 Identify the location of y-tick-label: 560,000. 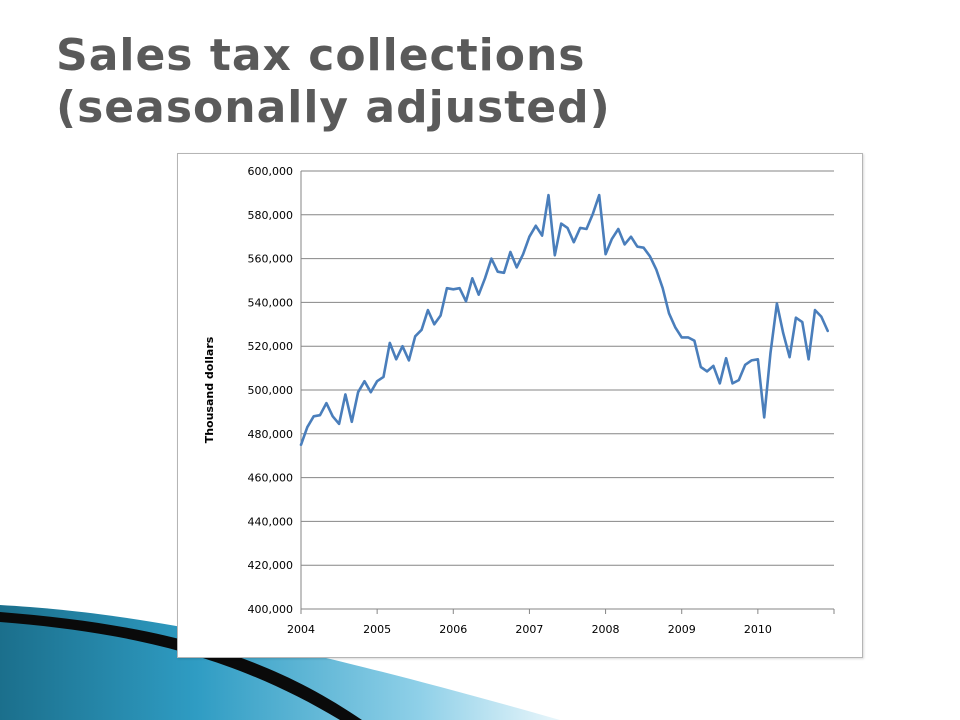
(271, 259).